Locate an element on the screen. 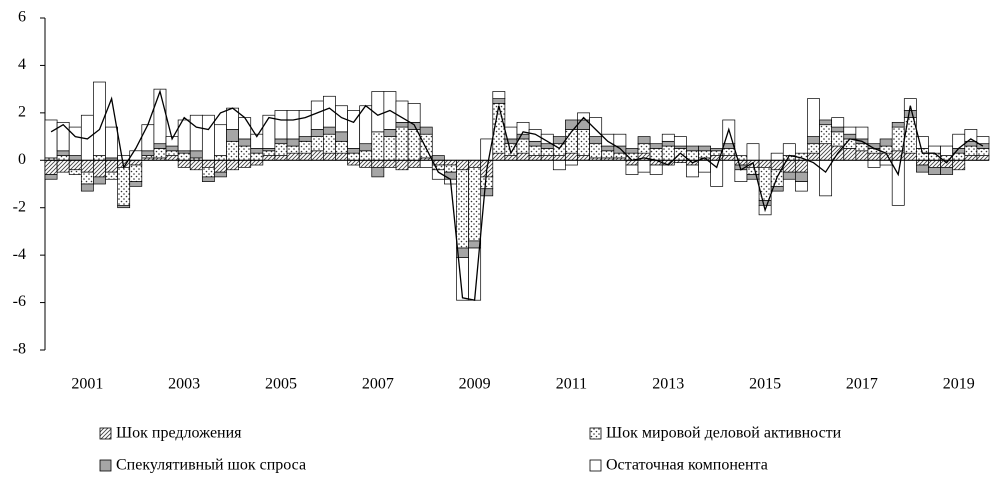 The width and height of the screenshot is (993, 483). y-tick-label: 6 is located at coordinates (22, 17).